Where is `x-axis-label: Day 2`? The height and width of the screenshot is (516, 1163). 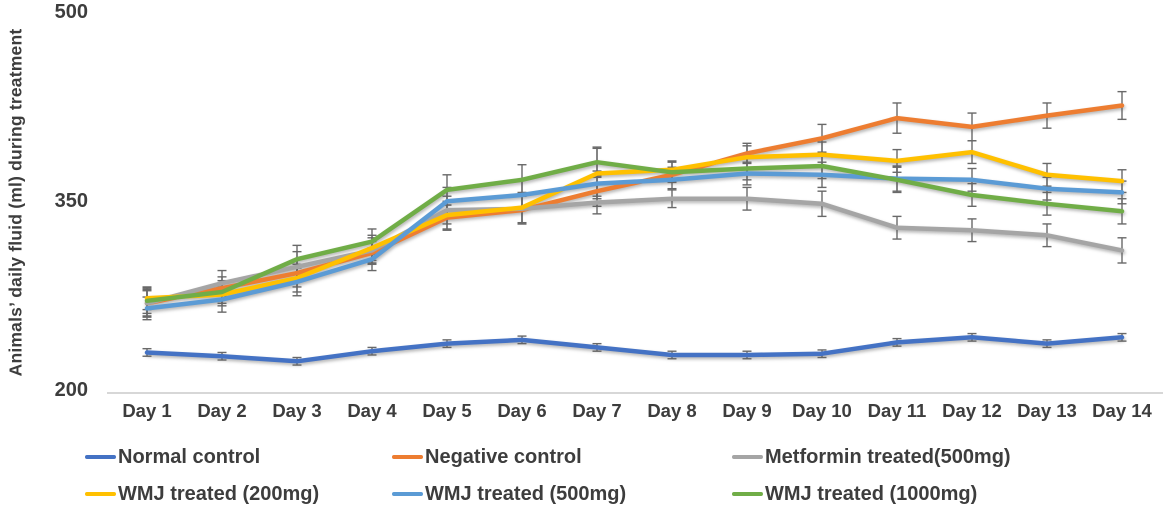
x-axis-label: Day 2 is located at coordinates (221, 410).